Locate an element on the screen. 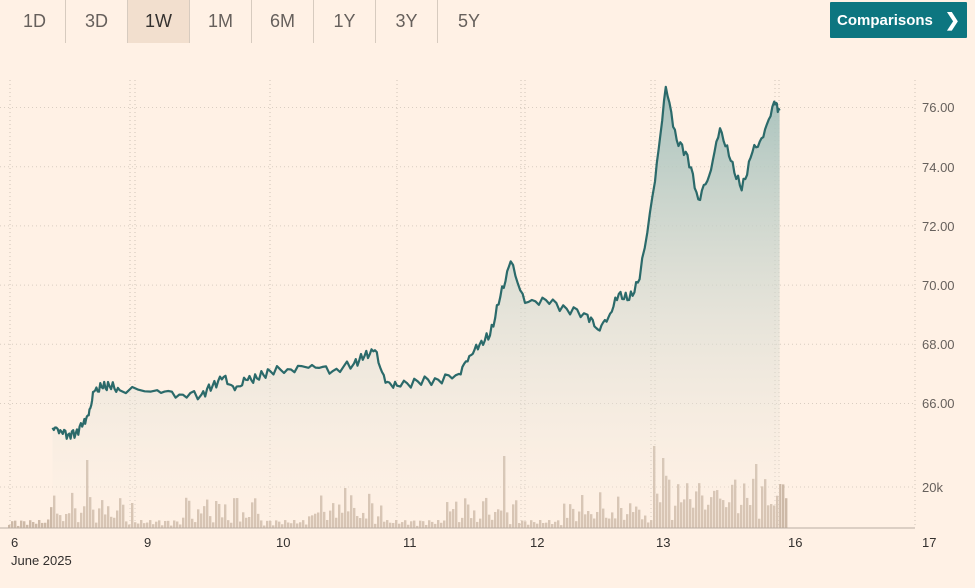 The height and width of the screenshot is (588, 975). chevron-right-icon: ❯ is located at coordinates (952, 19).